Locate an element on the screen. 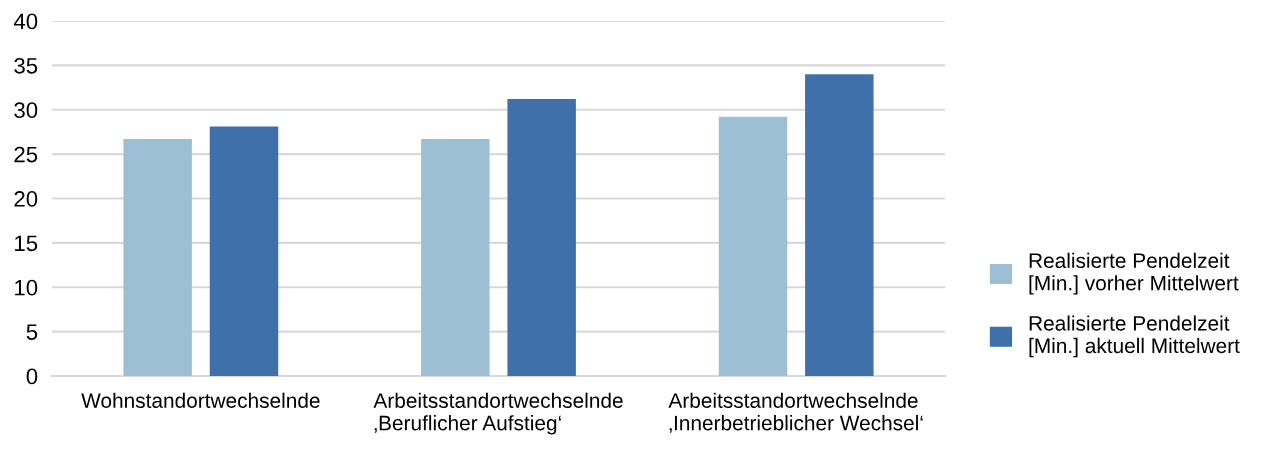  legend-label: Realisierte Pendelzeit [Min.] aktuell Mittelwert is located at coordinates (1134, 336).